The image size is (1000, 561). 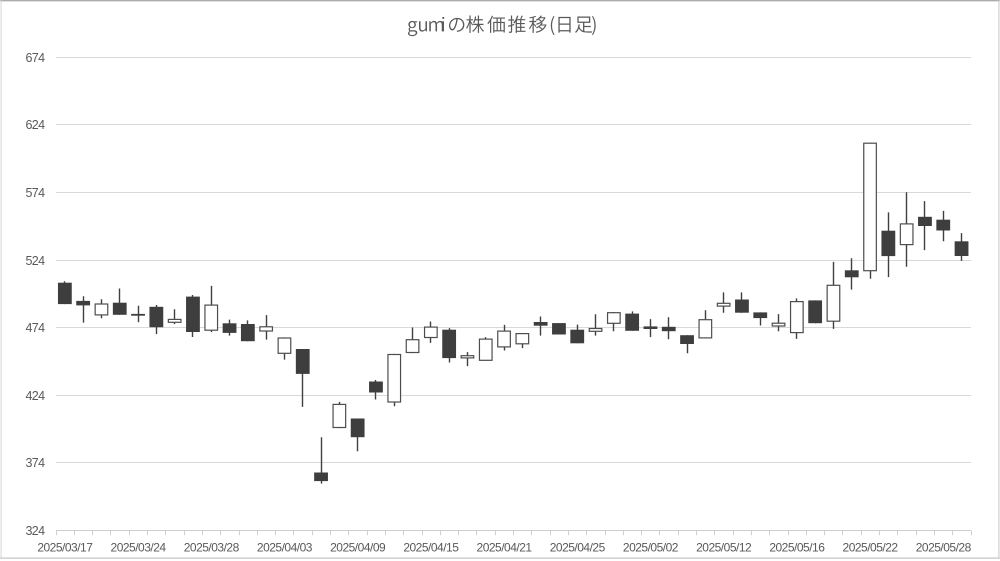 What do you see at coordinates (35, 58) in the screenshot?
I see `svg-text: 674` at bounding box center [35, 58].